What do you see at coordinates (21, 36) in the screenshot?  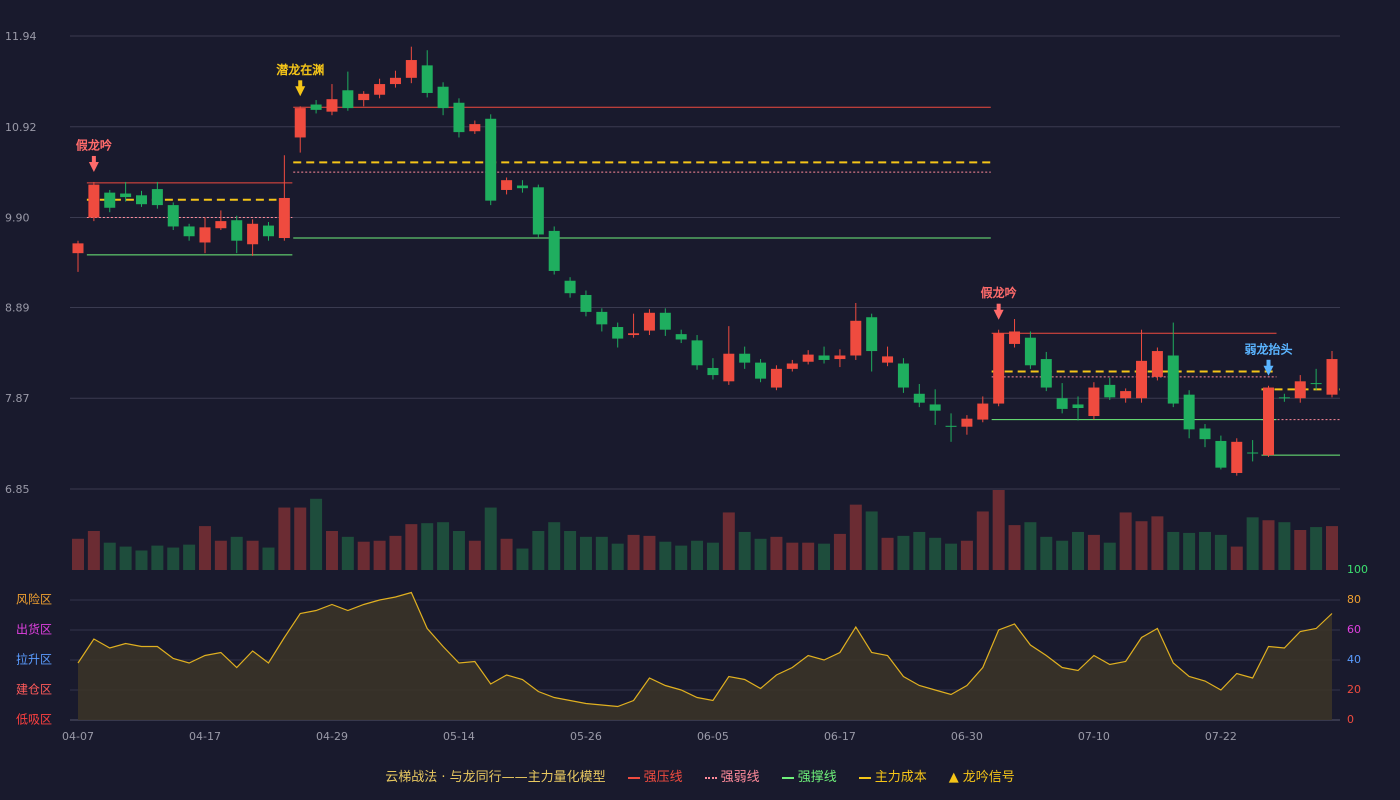 I see `y-tick-label: 11.94` at bounding box center [21, 36].